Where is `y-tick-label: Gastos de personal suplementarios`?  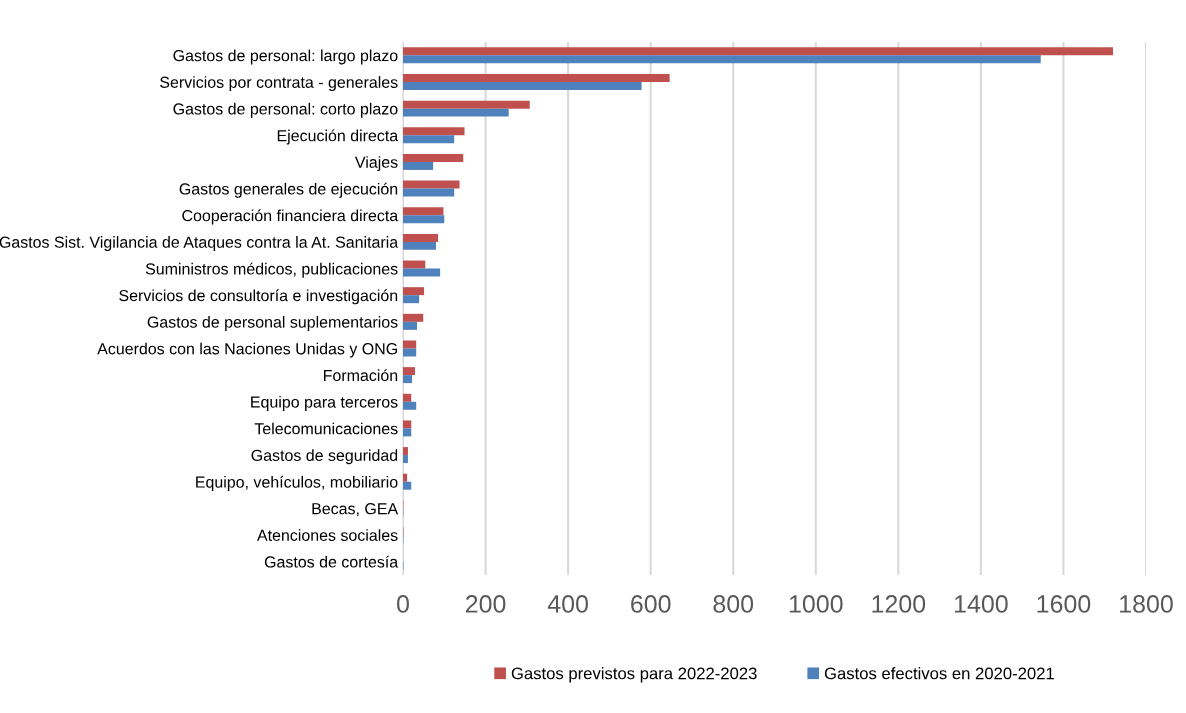 y-tick-label: Gastos de personal suplementarios is located at coordinates (272, 323).